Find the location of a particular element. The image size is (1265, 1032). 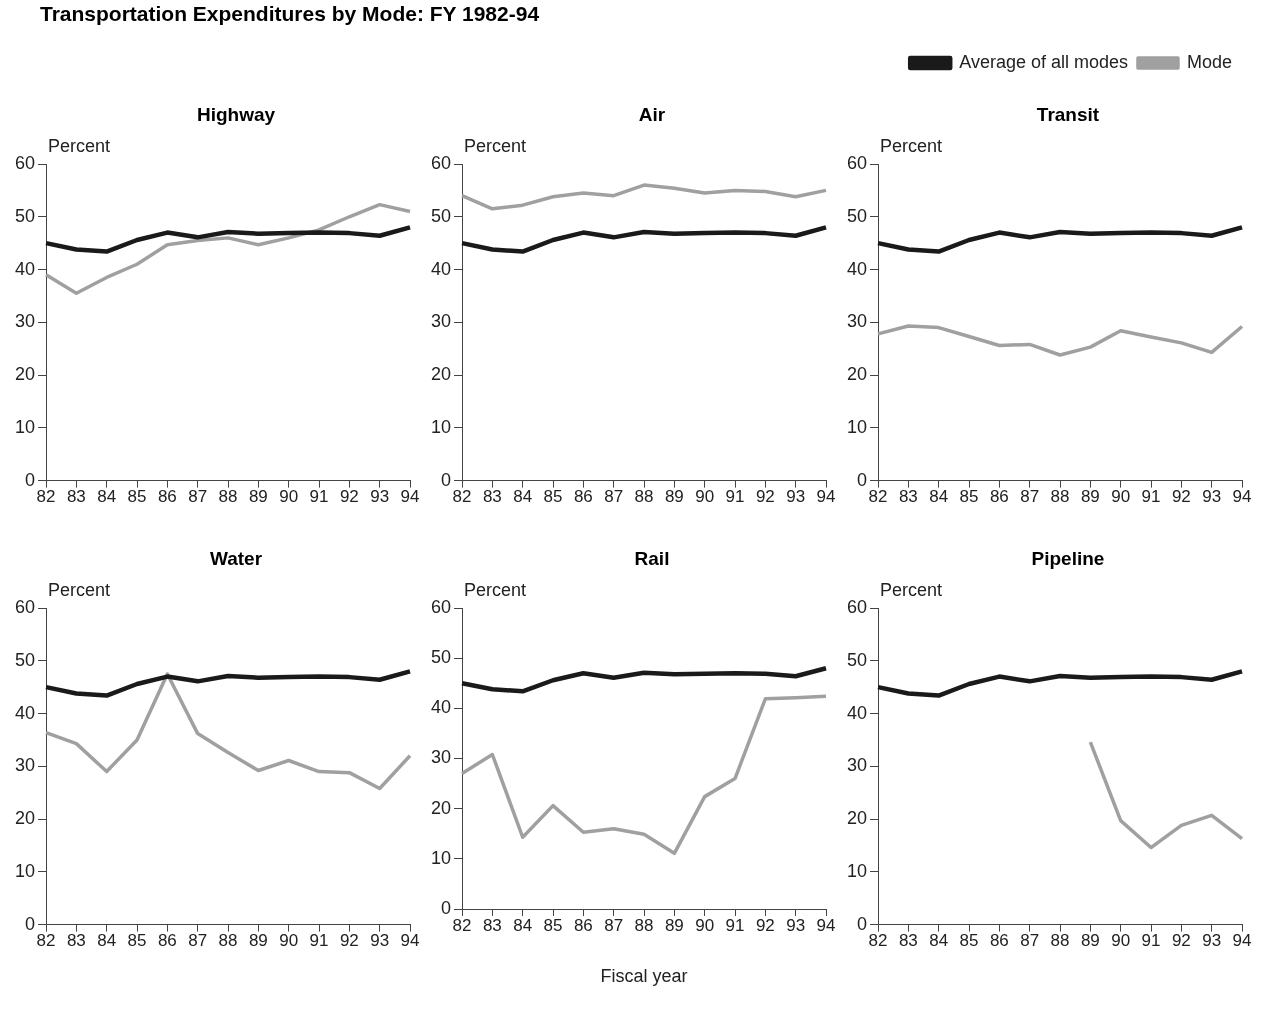

x-axis-title: Fiscal year is located at coordinates (644, 976).